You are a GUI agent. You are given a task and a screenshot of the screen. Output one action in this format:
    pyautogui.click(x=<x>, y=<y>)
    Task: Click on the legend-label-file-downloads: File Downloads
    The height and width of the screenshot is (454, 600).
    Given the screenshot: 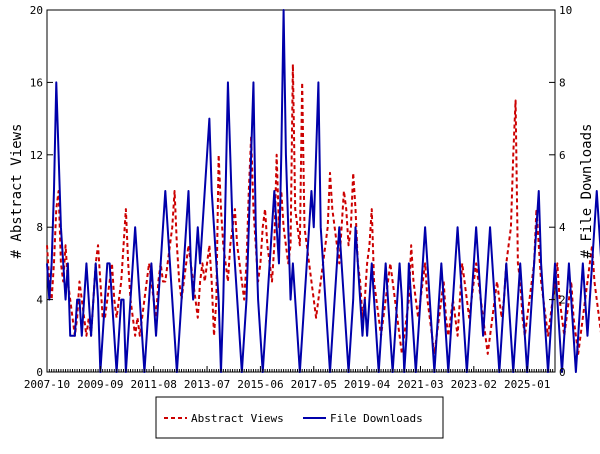 What is the action you would take?
    pyautogui.click(x=376, y=418)
    